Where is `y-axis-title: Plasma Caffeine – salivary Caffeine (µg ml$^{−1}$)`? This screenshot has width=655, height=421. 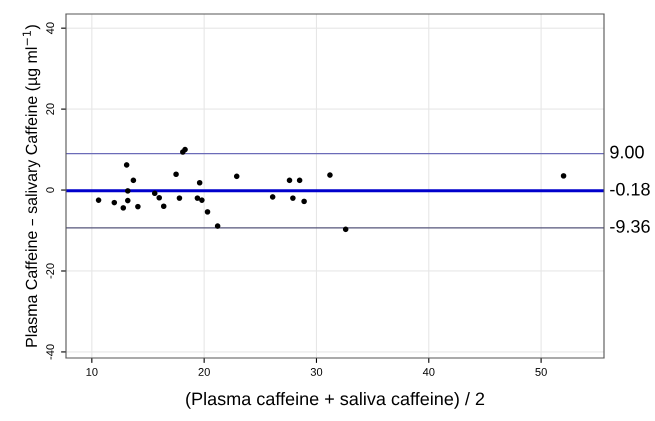
y-axis-title: Plasma Caffeine – salivary Caffeine (µg ml$^{−1}$) is located at coordinates (31, 186).